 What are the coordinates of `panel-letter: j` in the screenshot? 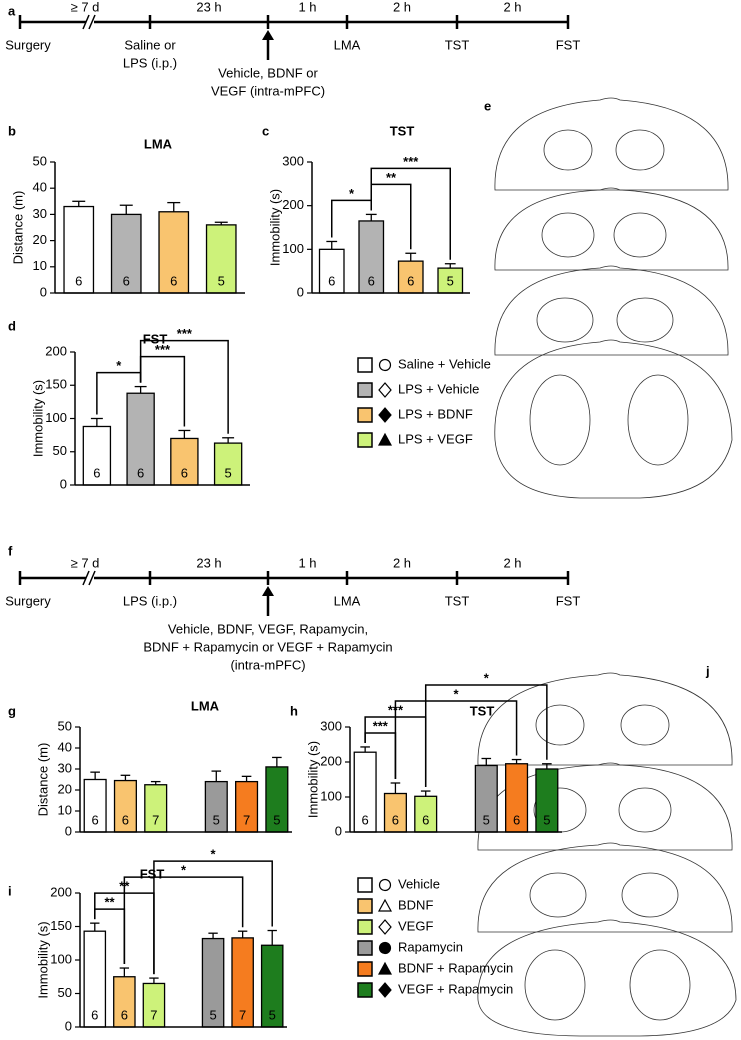 It's located at (707, 670).